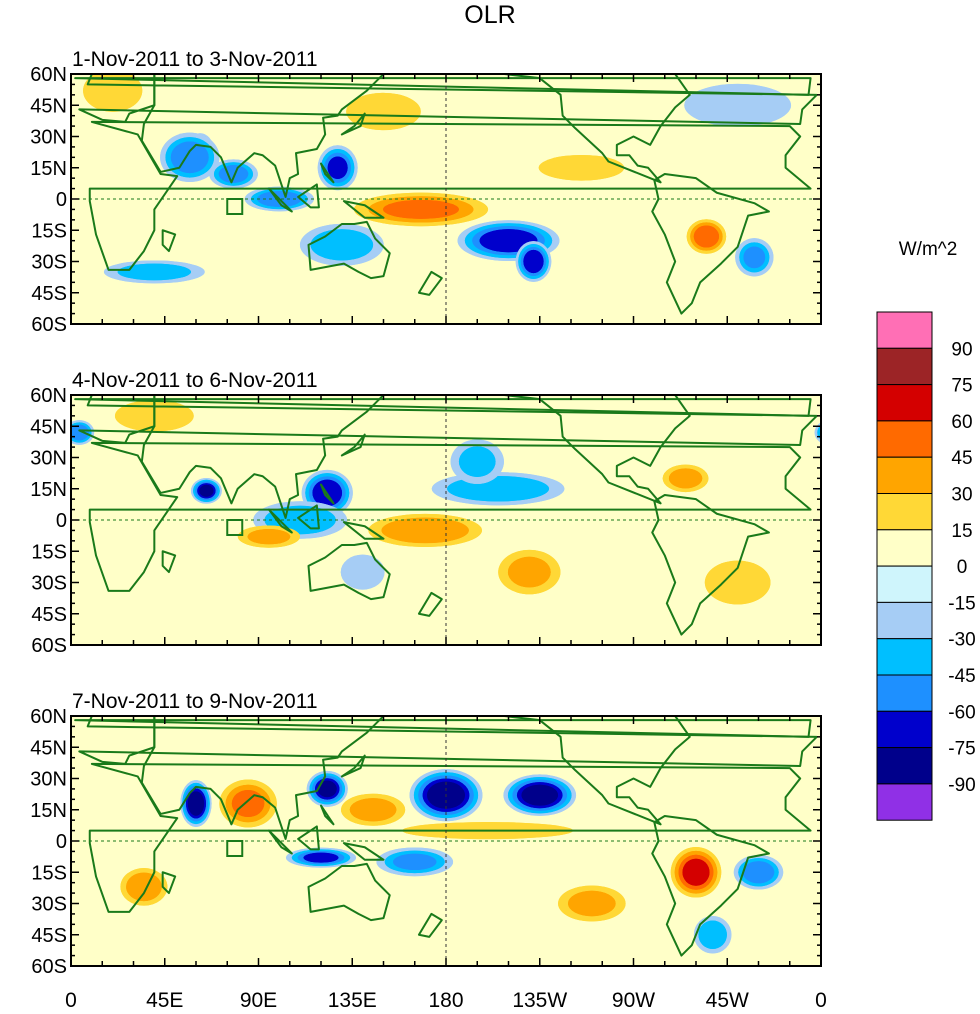  I want to click on panel-subtitle: 7-Nov-2011 to 9-Nov-2011, so click(195, 701).